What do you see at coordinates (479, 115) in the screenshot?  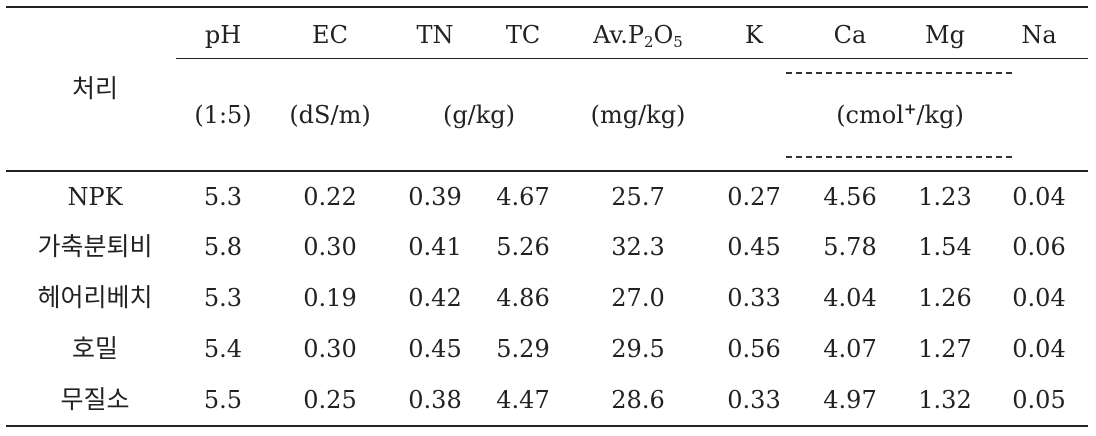 I see `unit-tn-tc: (g/kg)` at bounding box center [479, 115].